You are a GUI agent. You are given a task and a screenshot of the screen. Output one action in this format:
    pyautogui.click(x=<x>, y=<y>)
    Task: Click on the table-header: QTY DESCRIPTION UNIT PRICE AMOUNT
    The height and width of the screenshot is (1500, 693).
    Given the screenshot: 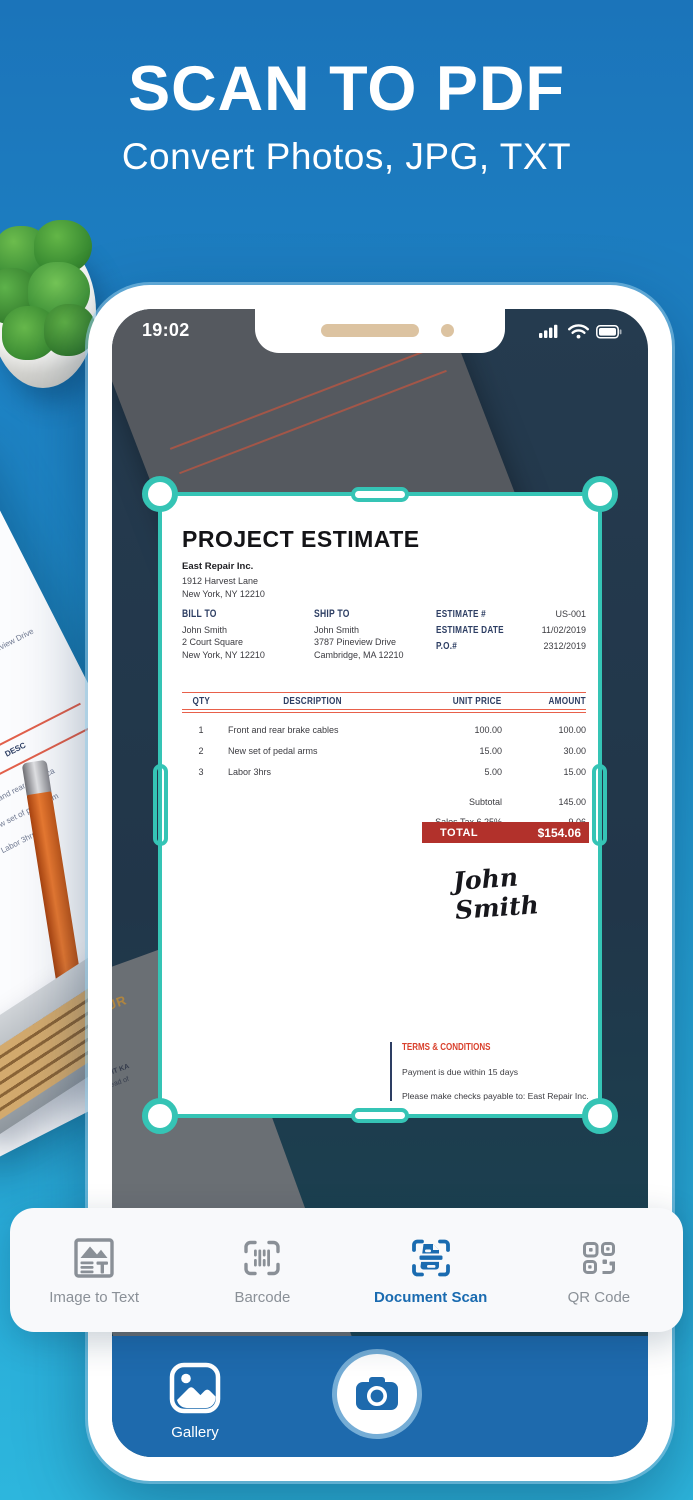 What is the action you would take?
    pyautogui.click(x=384, y=701)
    